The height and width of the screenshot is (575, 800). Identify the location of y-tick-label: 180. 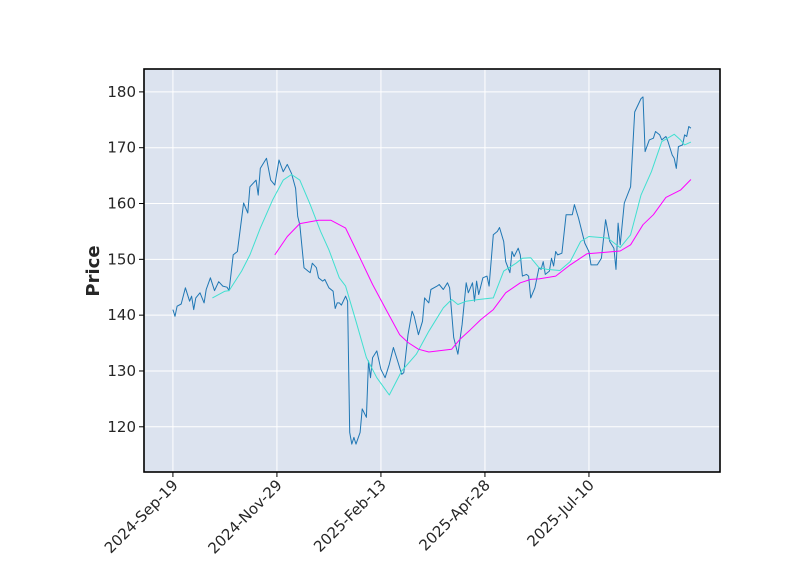
(121, 92).